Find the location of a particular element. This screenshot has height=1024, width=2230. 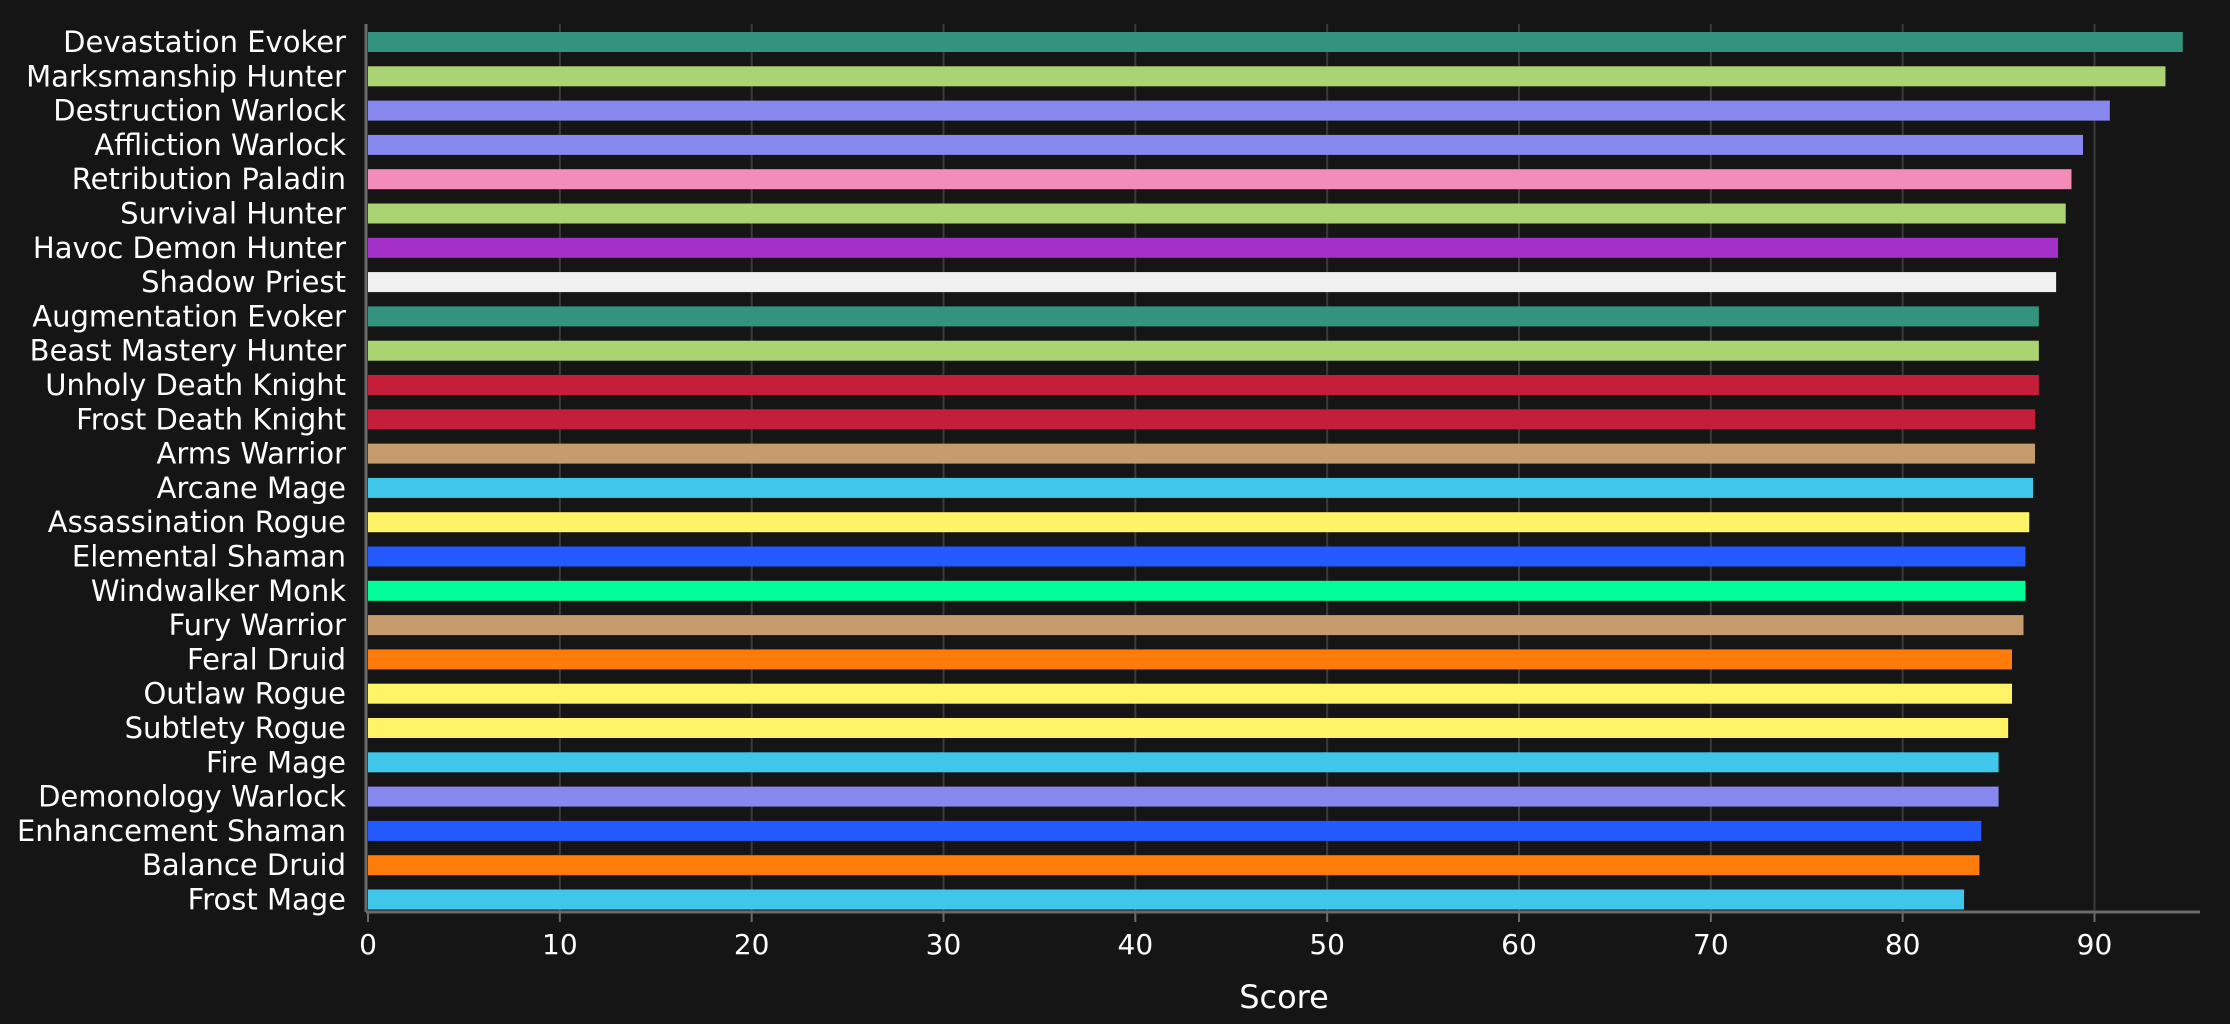

x-tick-label: 40 is located at coordinates (1136, 944).